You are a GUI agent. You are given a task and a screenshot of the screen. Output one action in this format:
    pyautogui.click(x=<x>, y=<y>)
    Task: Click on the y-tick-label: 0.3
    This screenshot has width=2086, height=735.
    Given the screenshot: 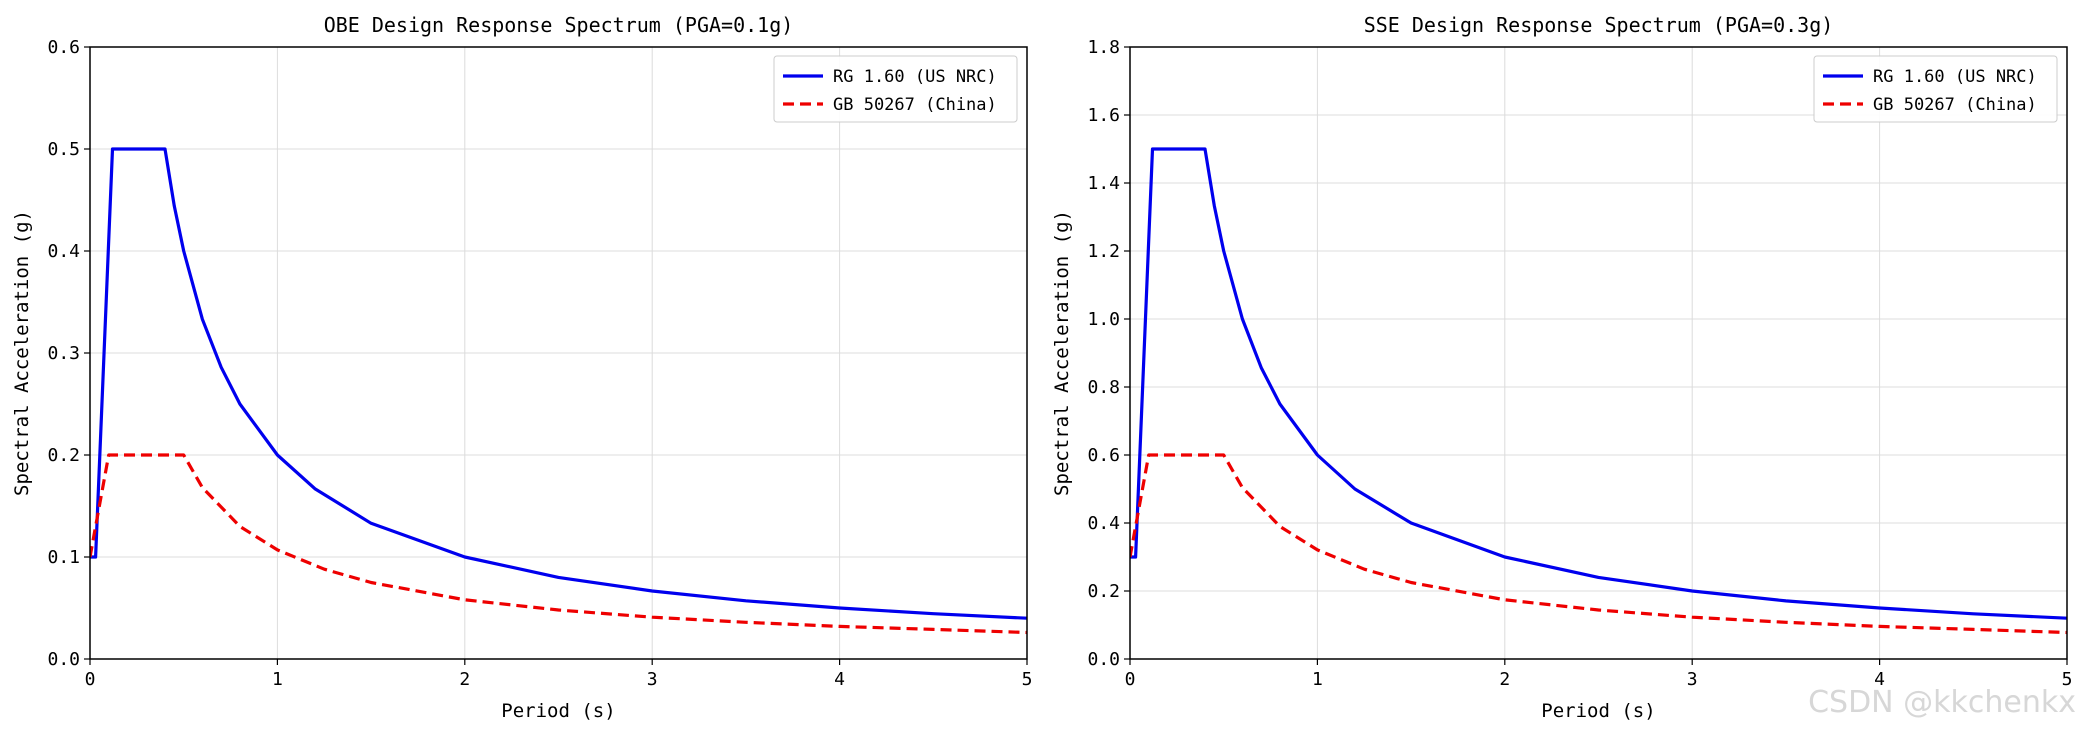 What is the action you would take?
    pyautogui.click(x=63, y=353)
    